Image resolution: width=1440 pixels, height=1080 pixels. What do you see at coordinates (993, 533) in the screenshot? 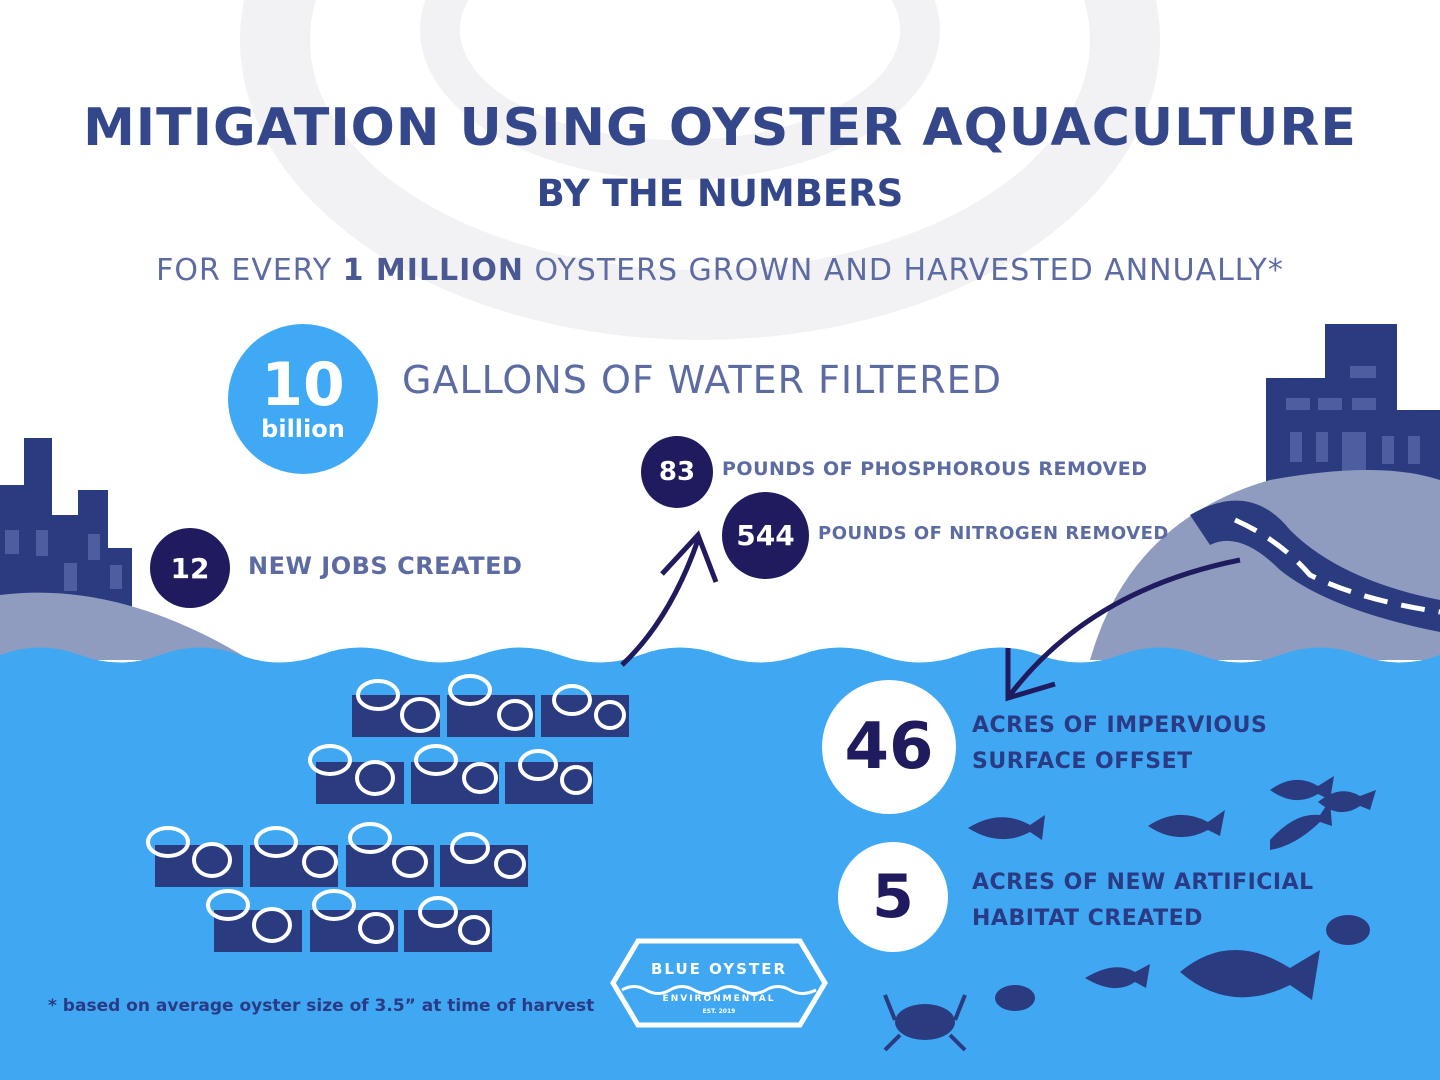
I see `stat-nitrogen-label: POUNDS OF NITROGEN REMOVED` at bounding box center [993, 533].